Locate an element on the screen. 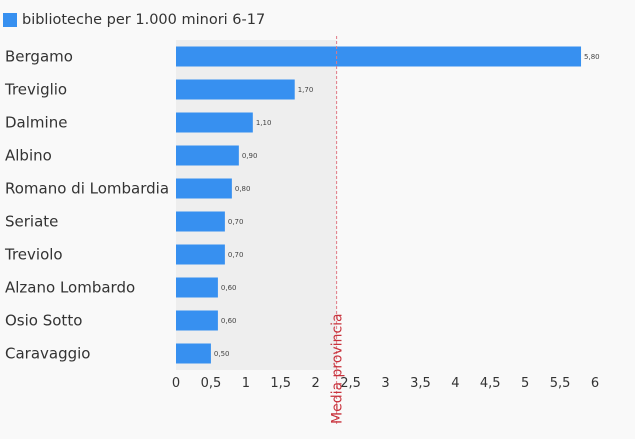 The width and height of the screenshot is (635, 439). x-tick-label: 0,5 is located at coordinates (211, 383).